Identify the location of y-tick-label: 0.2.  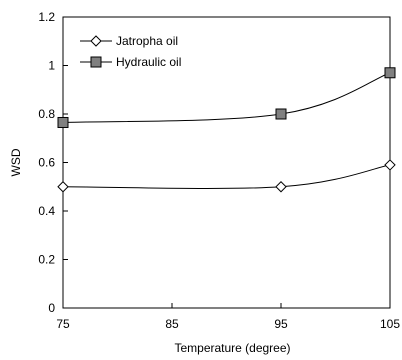
(46, 260).